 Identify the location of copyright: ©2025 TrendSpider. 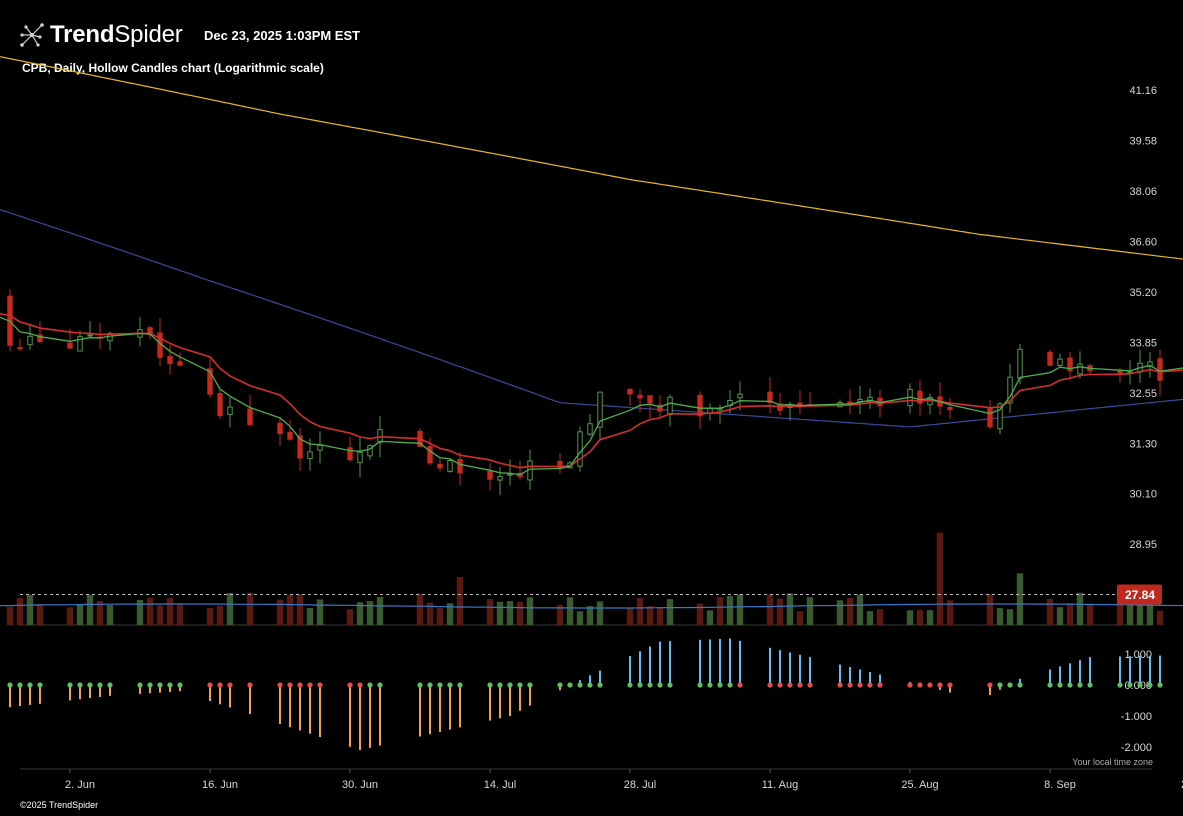
(59, 805).